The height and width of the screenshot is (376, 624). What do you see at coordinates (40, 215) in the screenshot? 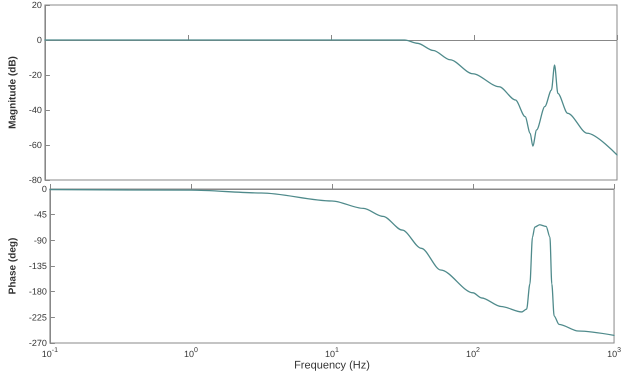
I see `y-tick-label: -45` at bounding box center [40, 215].